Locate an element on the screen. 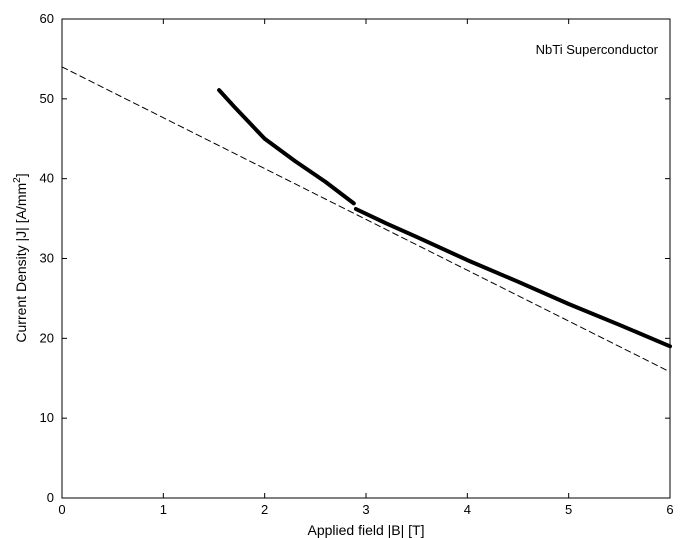 This screenshot has height=538, width=682. x-tick-label: 6 is located at coordinates (669, 509).